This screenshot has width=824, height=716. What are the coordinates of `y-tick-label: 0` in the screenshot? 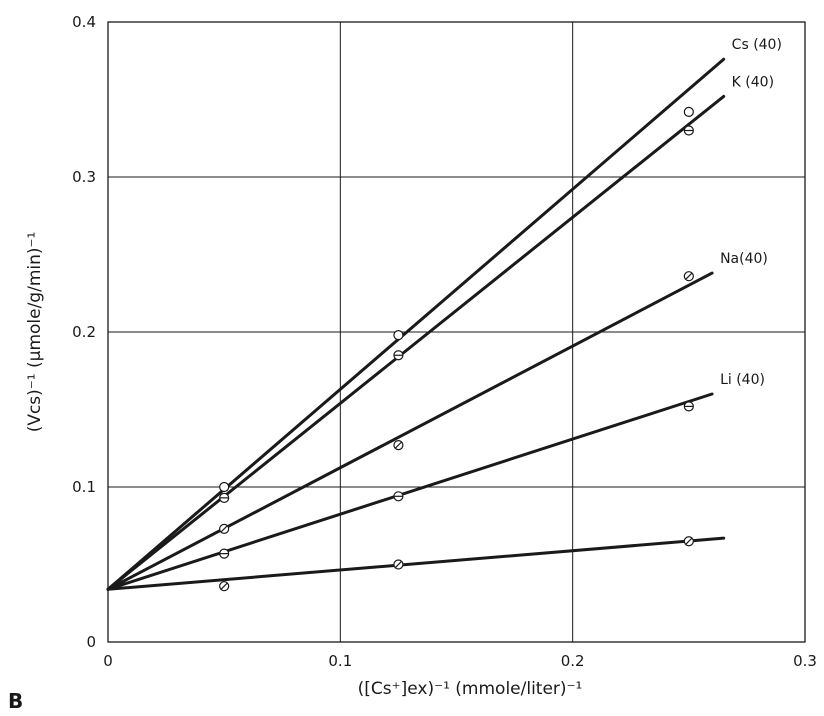 It's located at (91, 642).